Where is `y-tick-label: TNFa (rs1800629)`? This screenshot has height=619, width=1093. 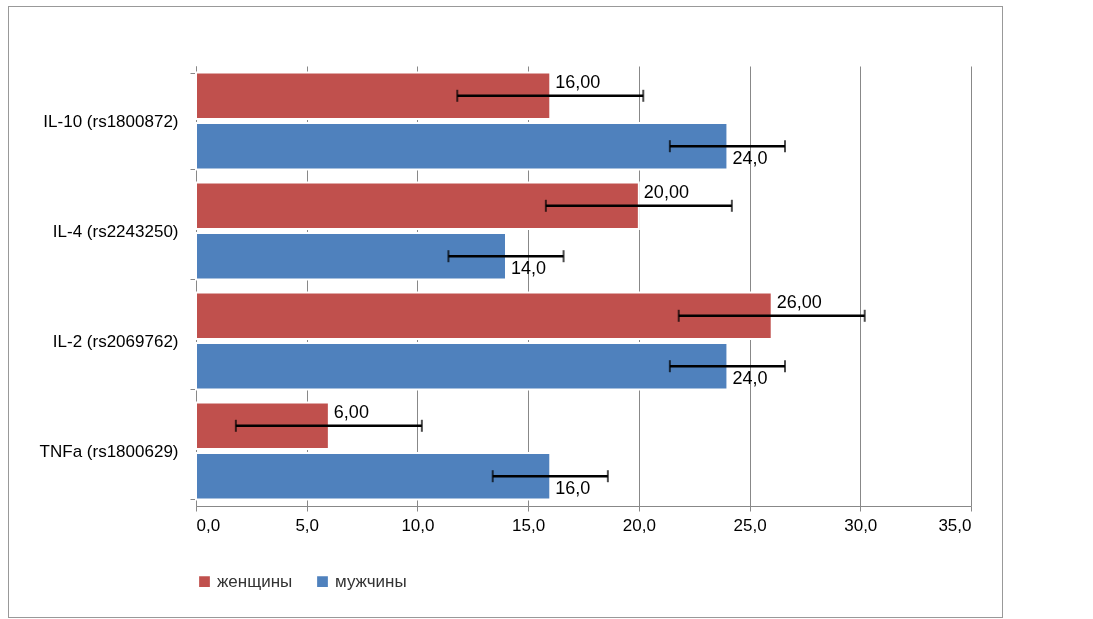
y-tick-label: TNFa (rs1800629) is located at coordinates (109, 451).